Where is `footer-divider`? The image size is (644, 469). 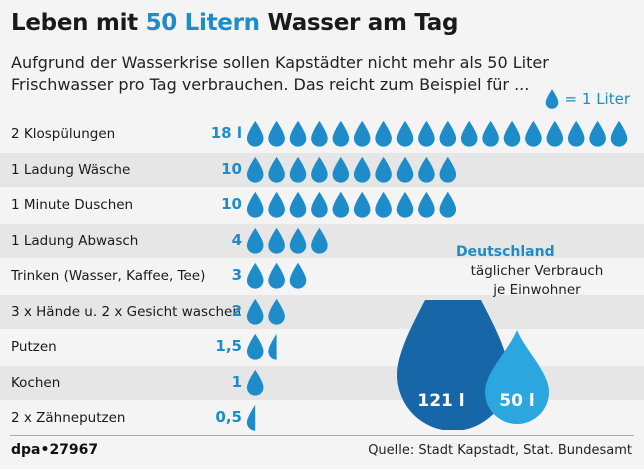
footer-divider is located at coordinates (322, 435).